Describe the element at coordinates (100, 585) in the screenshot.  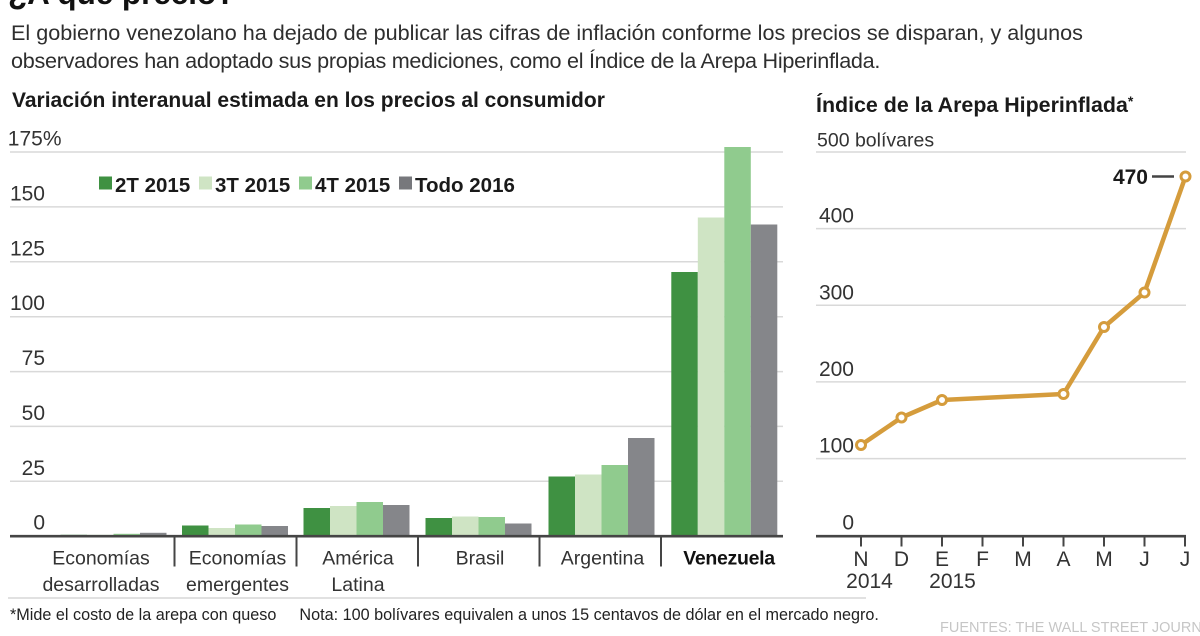
I see `svg-text: desarrolladas` at that location.